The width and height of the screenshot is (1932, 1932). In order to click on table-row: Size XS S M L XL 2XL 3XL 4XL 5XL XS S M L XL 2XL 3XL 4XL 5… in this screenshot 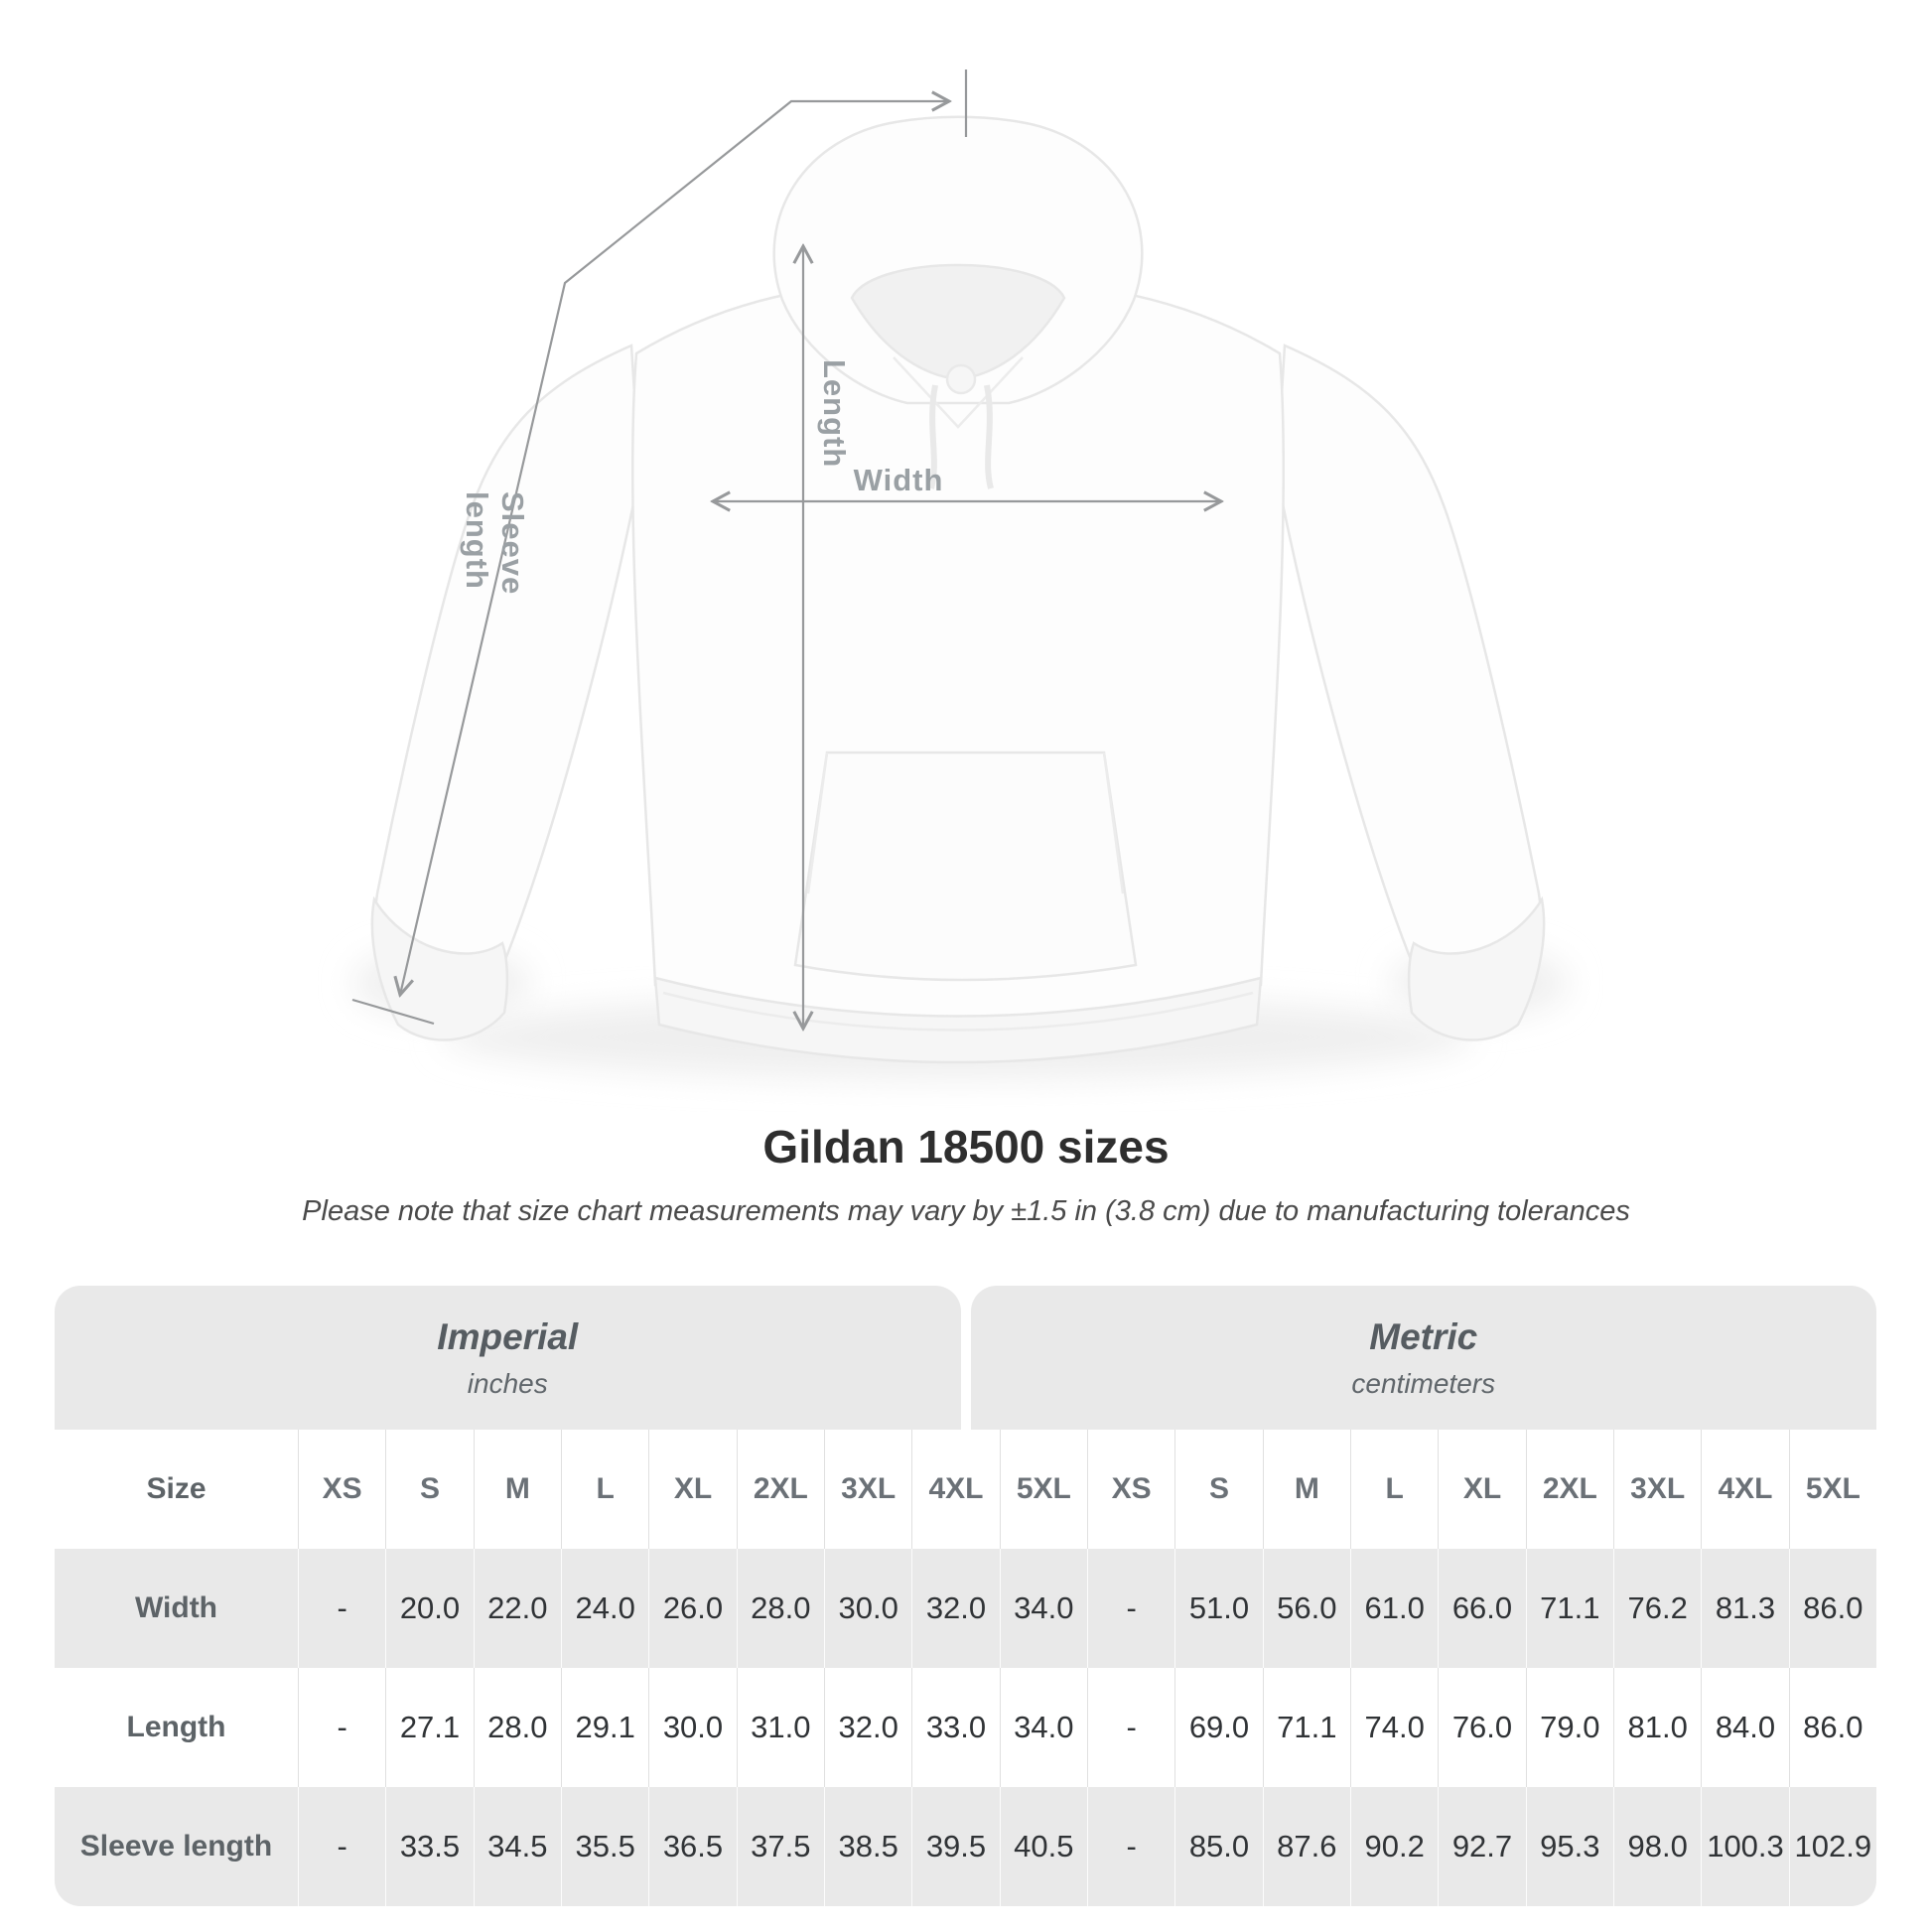, I will do `click(966, 1489)`.